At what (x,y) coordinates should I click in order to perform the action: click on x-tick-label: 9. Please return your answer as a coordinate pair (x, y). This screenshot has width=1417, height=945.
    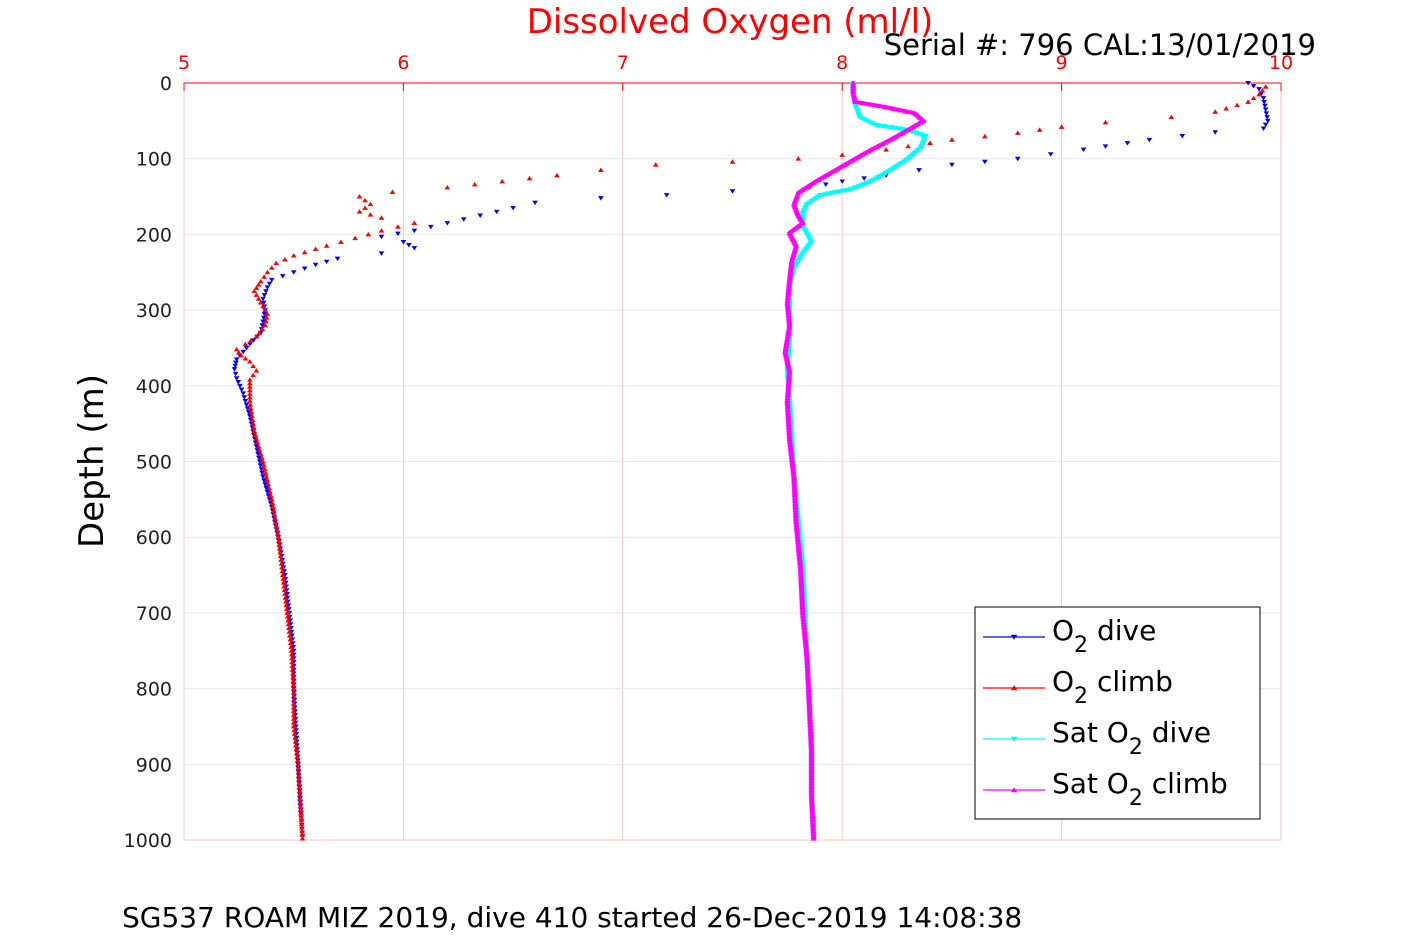
    Looking at the image, I should click on (1062, 63).